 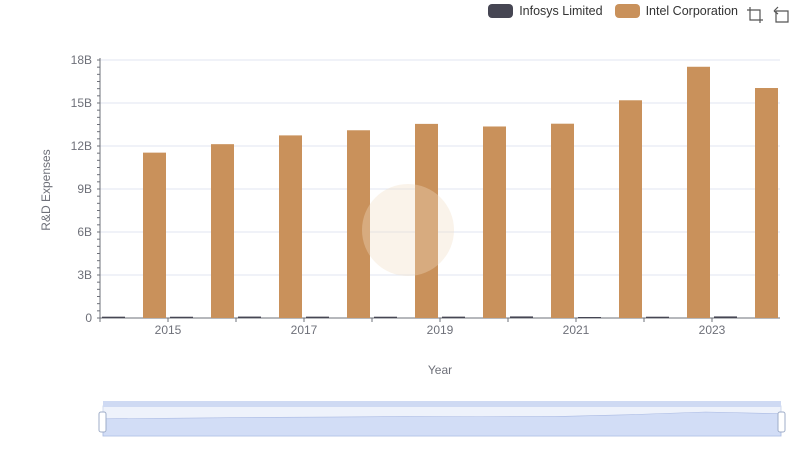 I want to click on datazoom-handle-left, so click(x=102, y=422).